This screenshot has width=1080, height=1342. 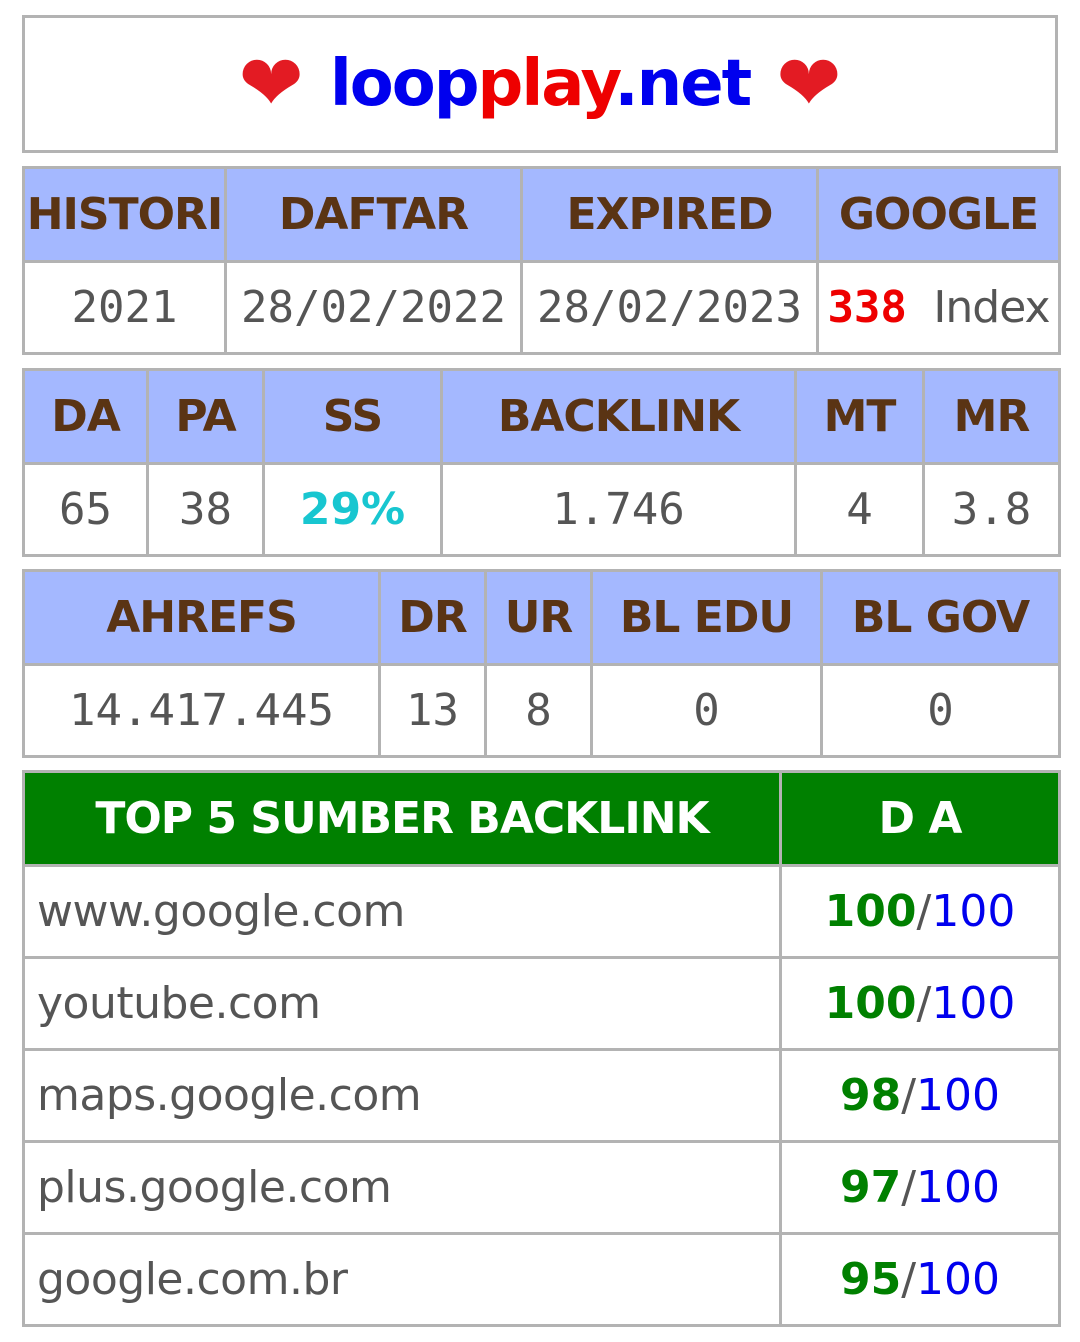 What do you see at coordinates (867, 307) in the screenshot?
I see `google-index-count: 338` at bounding box center [867, 307].